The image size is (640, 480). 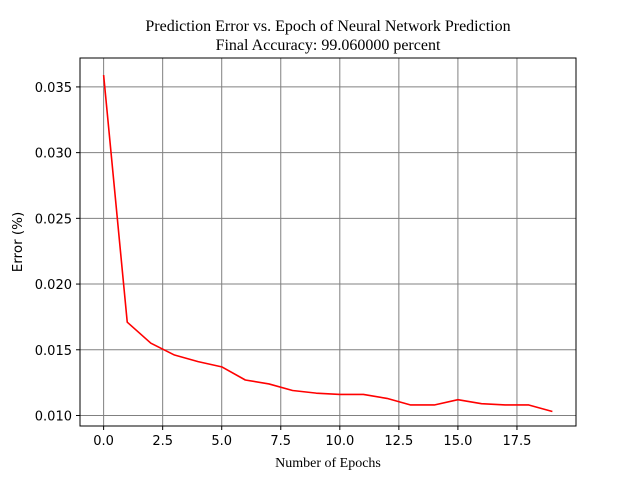 What do you see at coordinates (328, 463) in the screenshot?
I see `x-axis-label: Number of Epochs` at bounding box center [328, 463].